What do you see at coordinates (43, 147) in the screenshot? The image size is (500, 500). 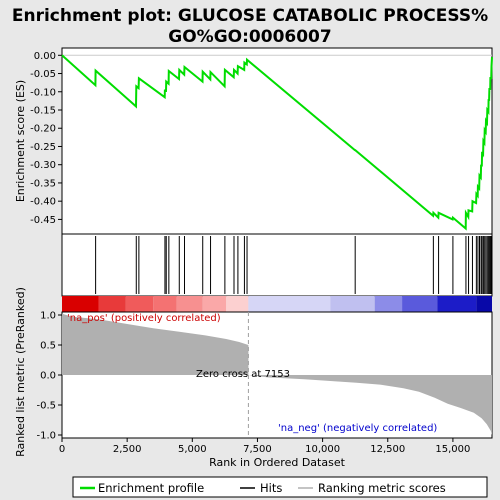 I see `es-y-tick-label: -0.25` at bounding box center [43, 147].